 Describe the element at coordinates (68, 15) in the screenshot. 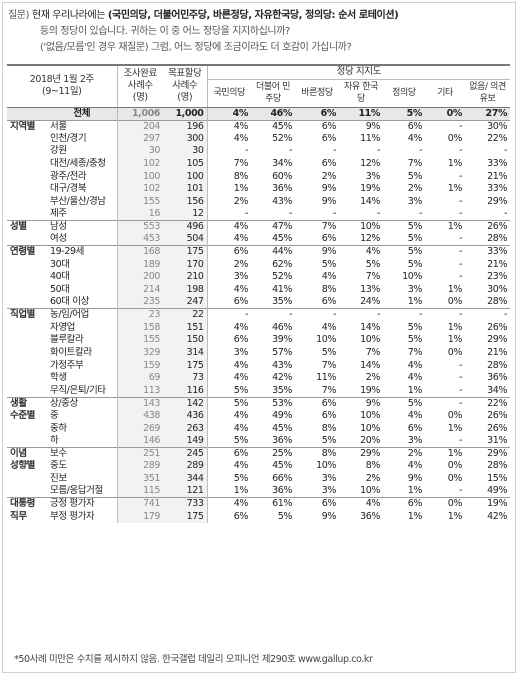

I see `question-prefix: 현재 우리나라에는` at that location.